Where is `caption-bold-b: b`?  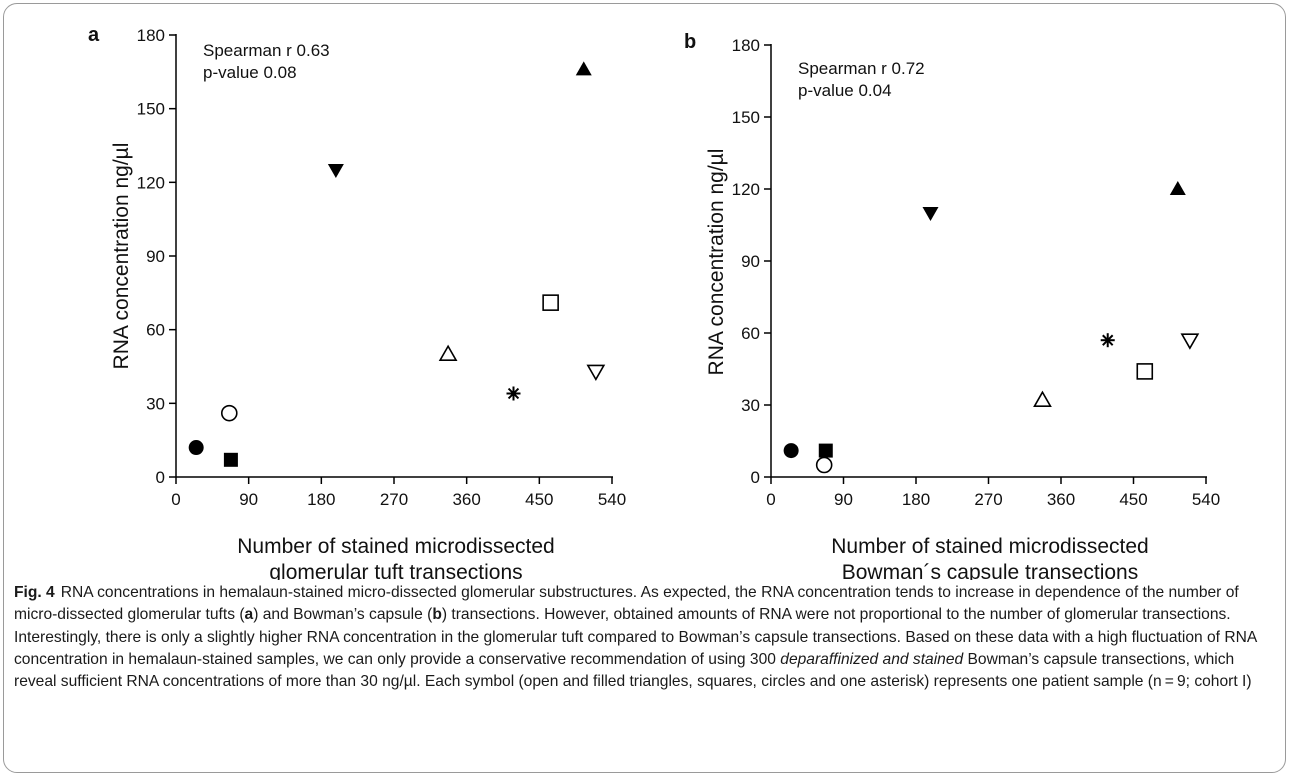
caption-bold-b: b is located at coordinates (437, 615).